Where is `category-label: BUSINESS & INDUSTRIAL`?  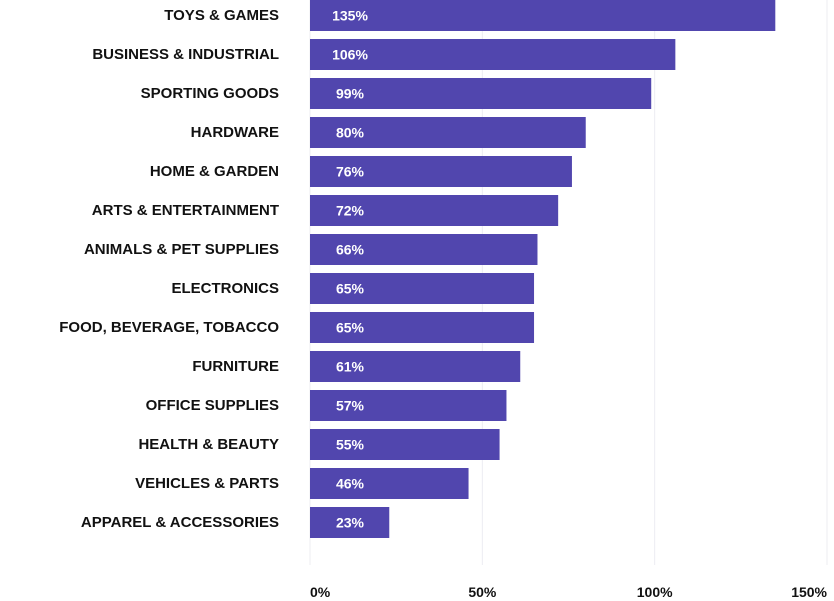 category-label: BUSINESS & INDUSTRIAL is located at coordinates (185, 54).